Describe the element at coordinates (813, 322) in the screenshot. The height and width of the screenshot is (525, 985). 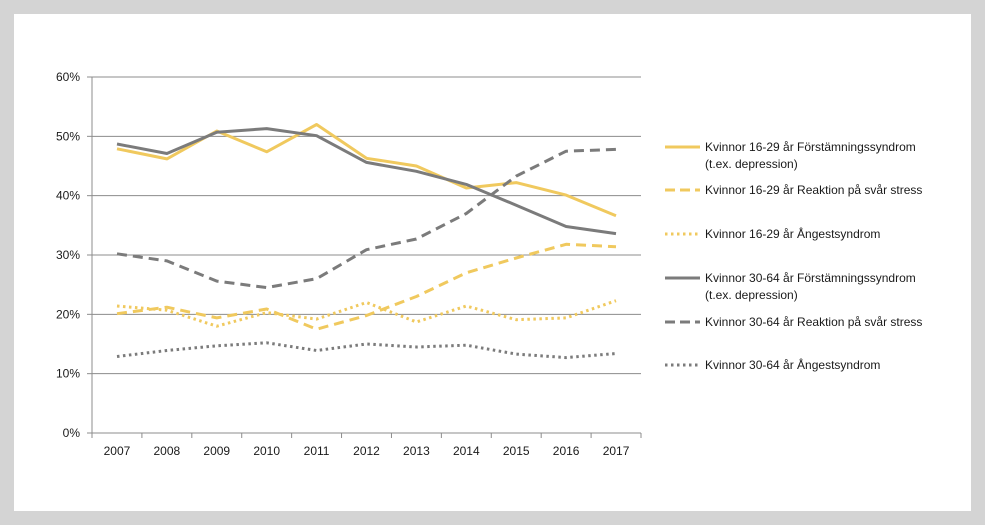
I see `legend-label-5: Kvinnor 30-64 år Reaktion på svår stress` at that location.